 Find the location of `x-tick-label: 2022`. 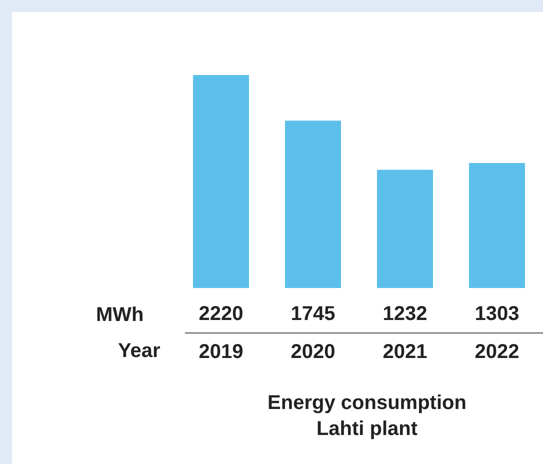

x-tick-label: 2022 is located at coordinates (497, 352).